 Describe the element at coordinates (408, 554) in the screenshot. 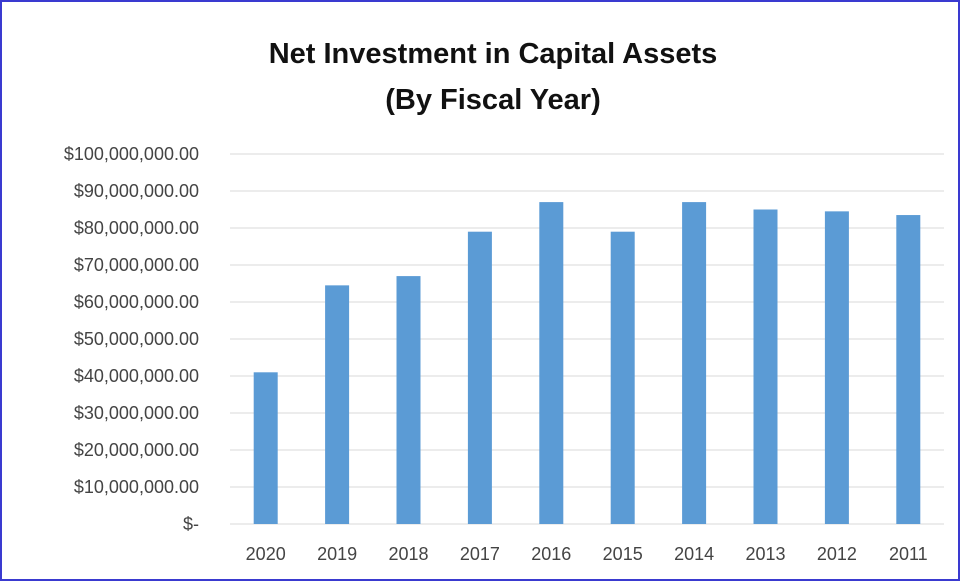

I see `x-tick-label-2018: 2018` at that location.